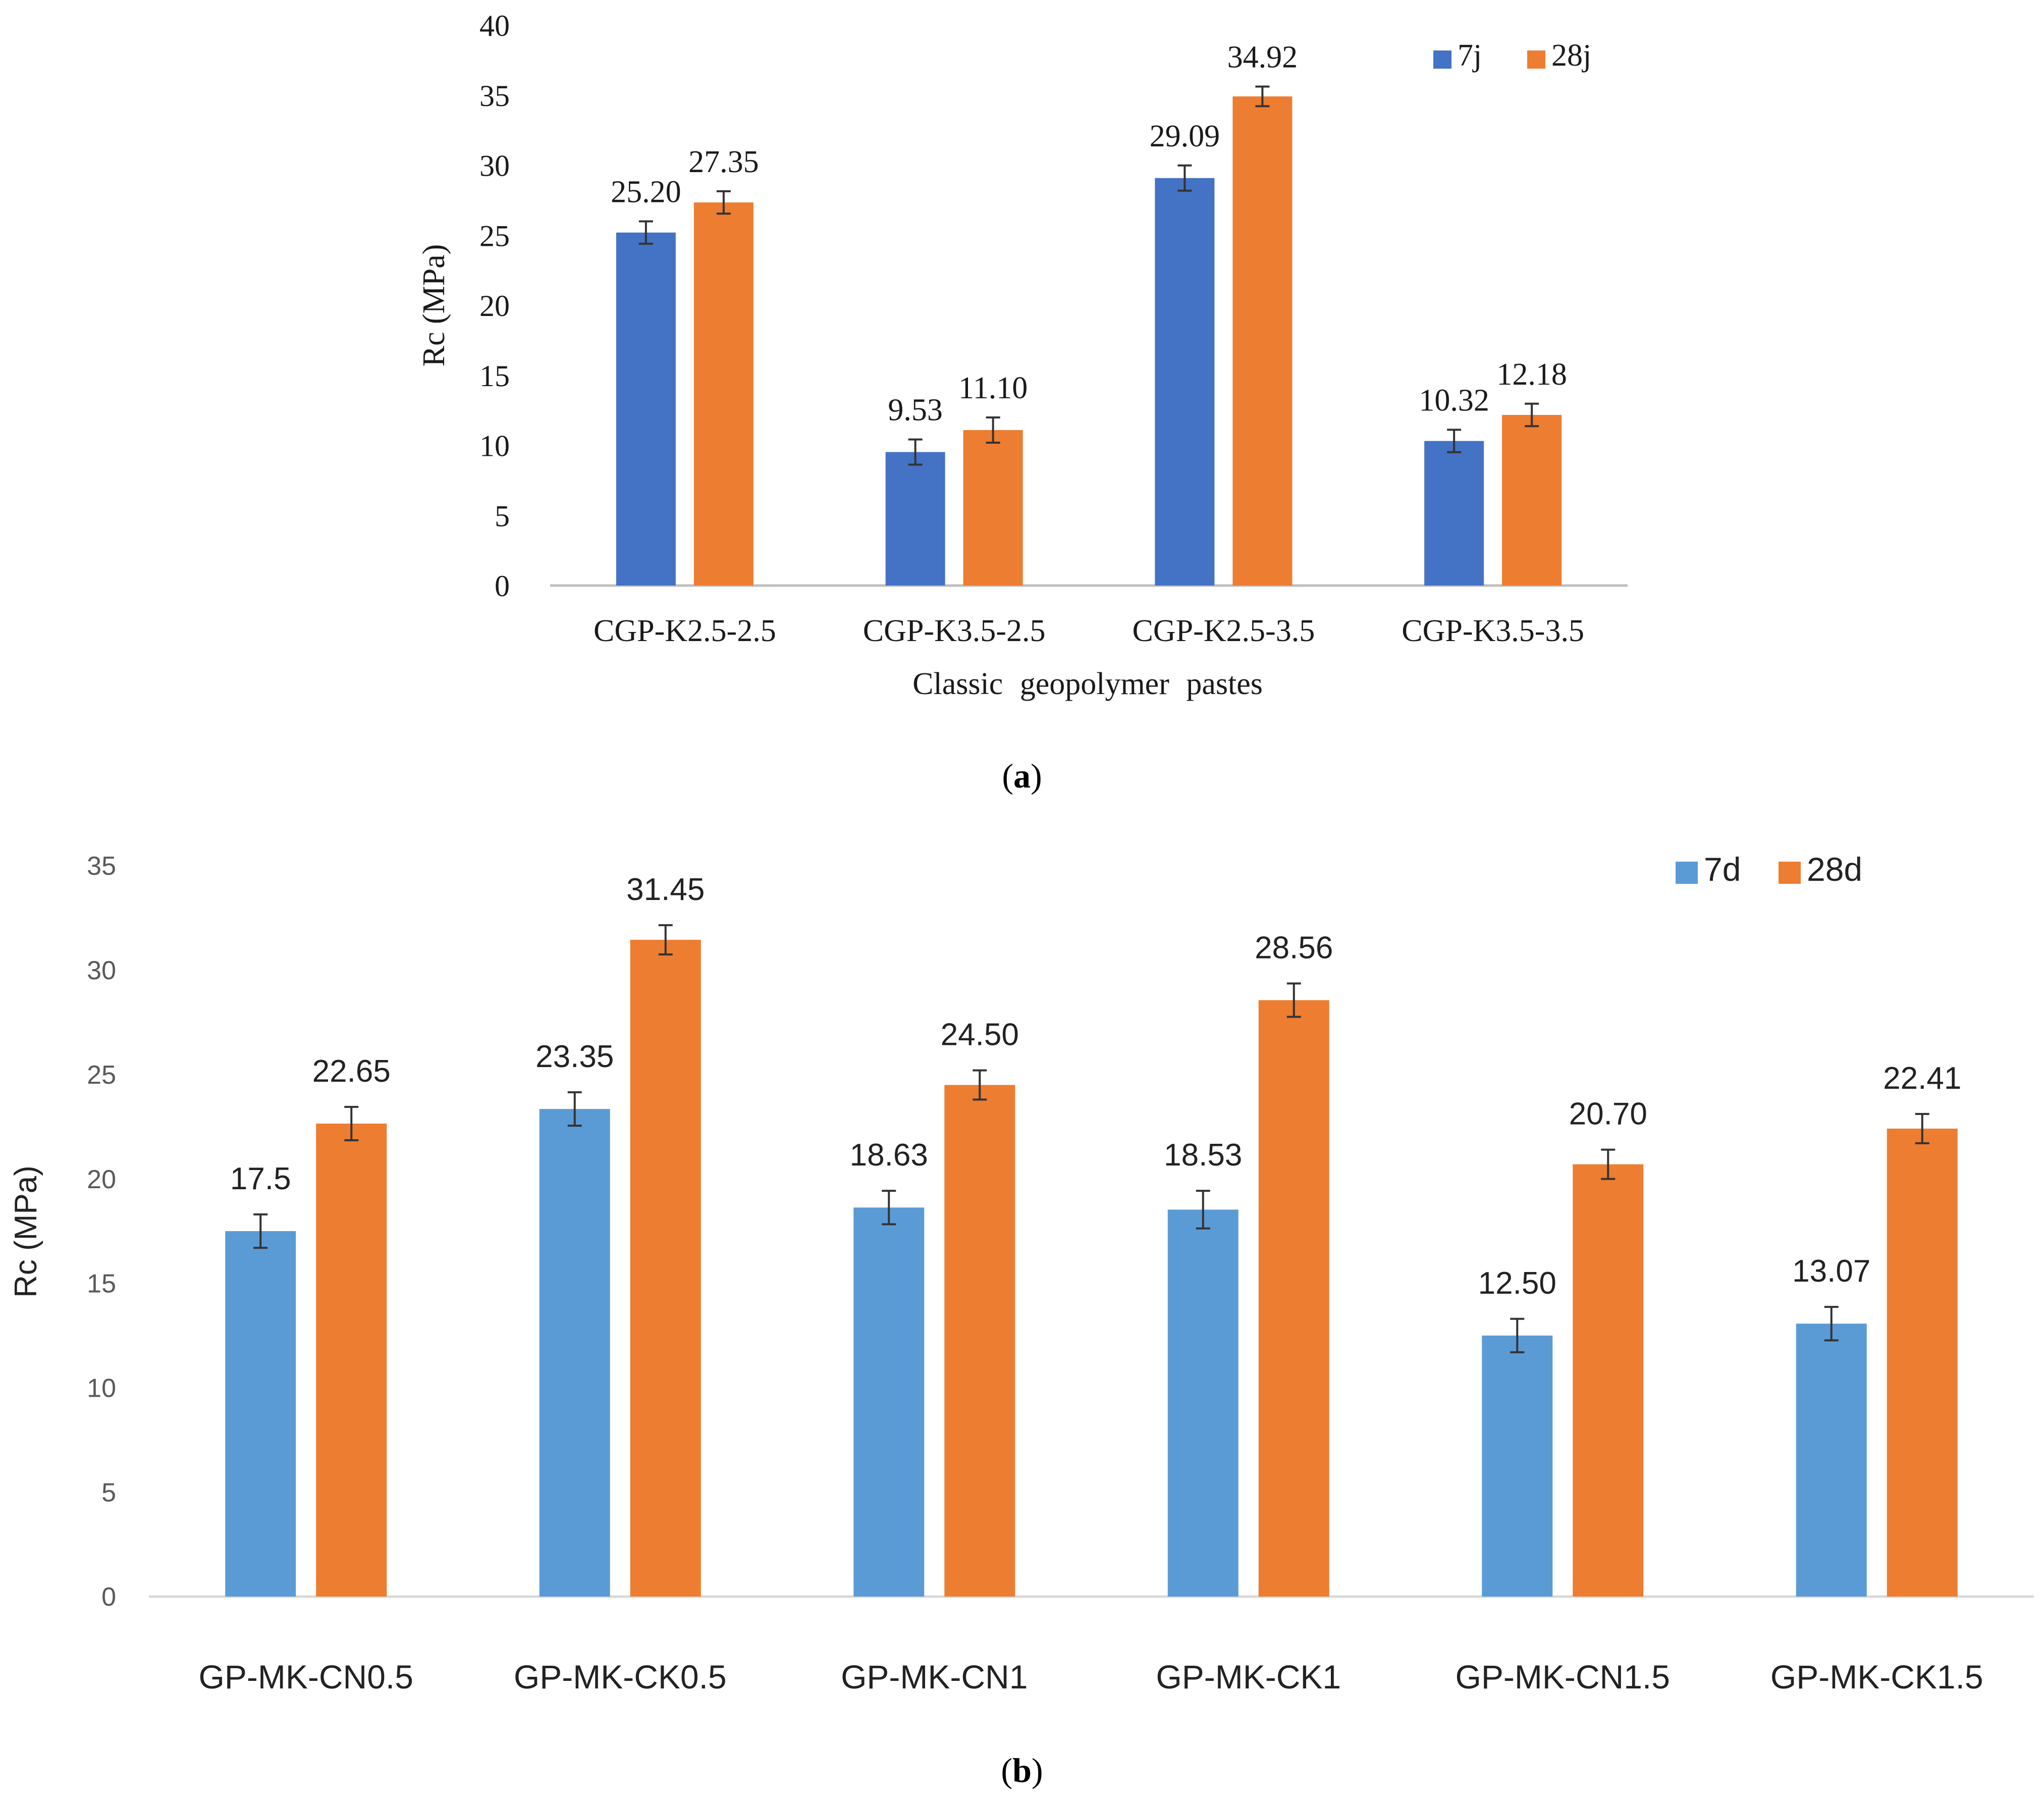 The width and height of the screenshot is (2044, 1800). Describe the element at coordinates (1022, 1770) in the screenshot. I see `panel-b-caption: (b)` at that location.